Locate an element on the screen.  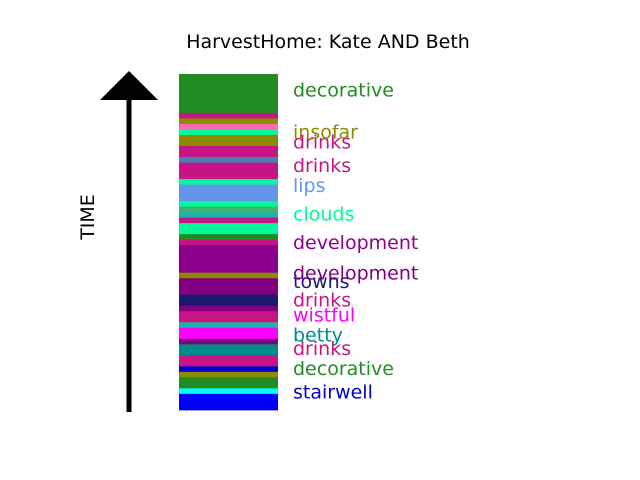
color-strip is located at coordinates (228, 242).